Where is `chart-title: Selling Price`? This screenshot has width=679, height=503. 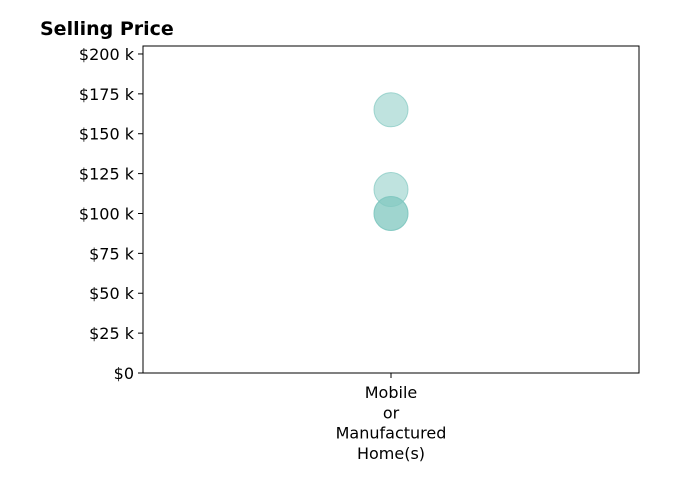
chart-title: Selling Price is located at coordinates (107, 29).